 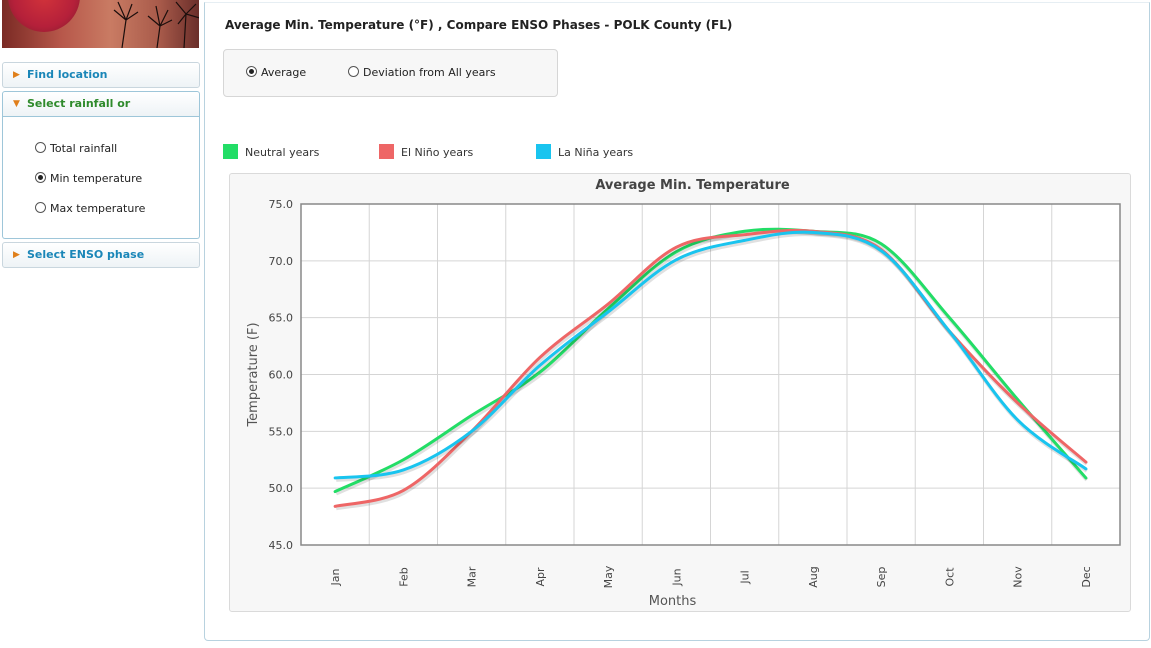 What do you see at coordinates (251, 71) in the screenshot?
I see `radio-average` at bounding box center [251, 71].